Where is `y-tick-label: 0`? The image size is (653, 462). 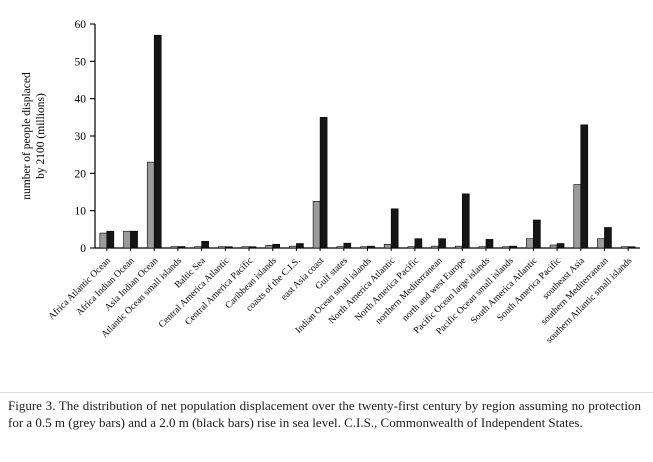
y-tick-label: 0 is located at coordinates (83, 249).